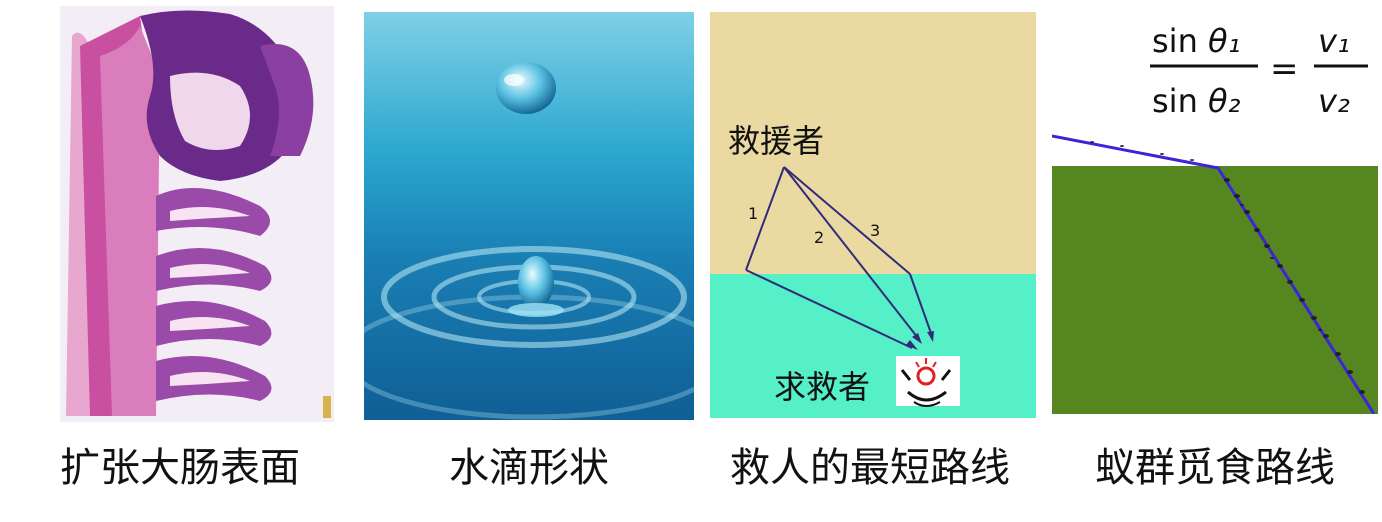  Describe the element at coordinates (753, 213) in the screenshot. I see `path-label-1: 1` at that location.